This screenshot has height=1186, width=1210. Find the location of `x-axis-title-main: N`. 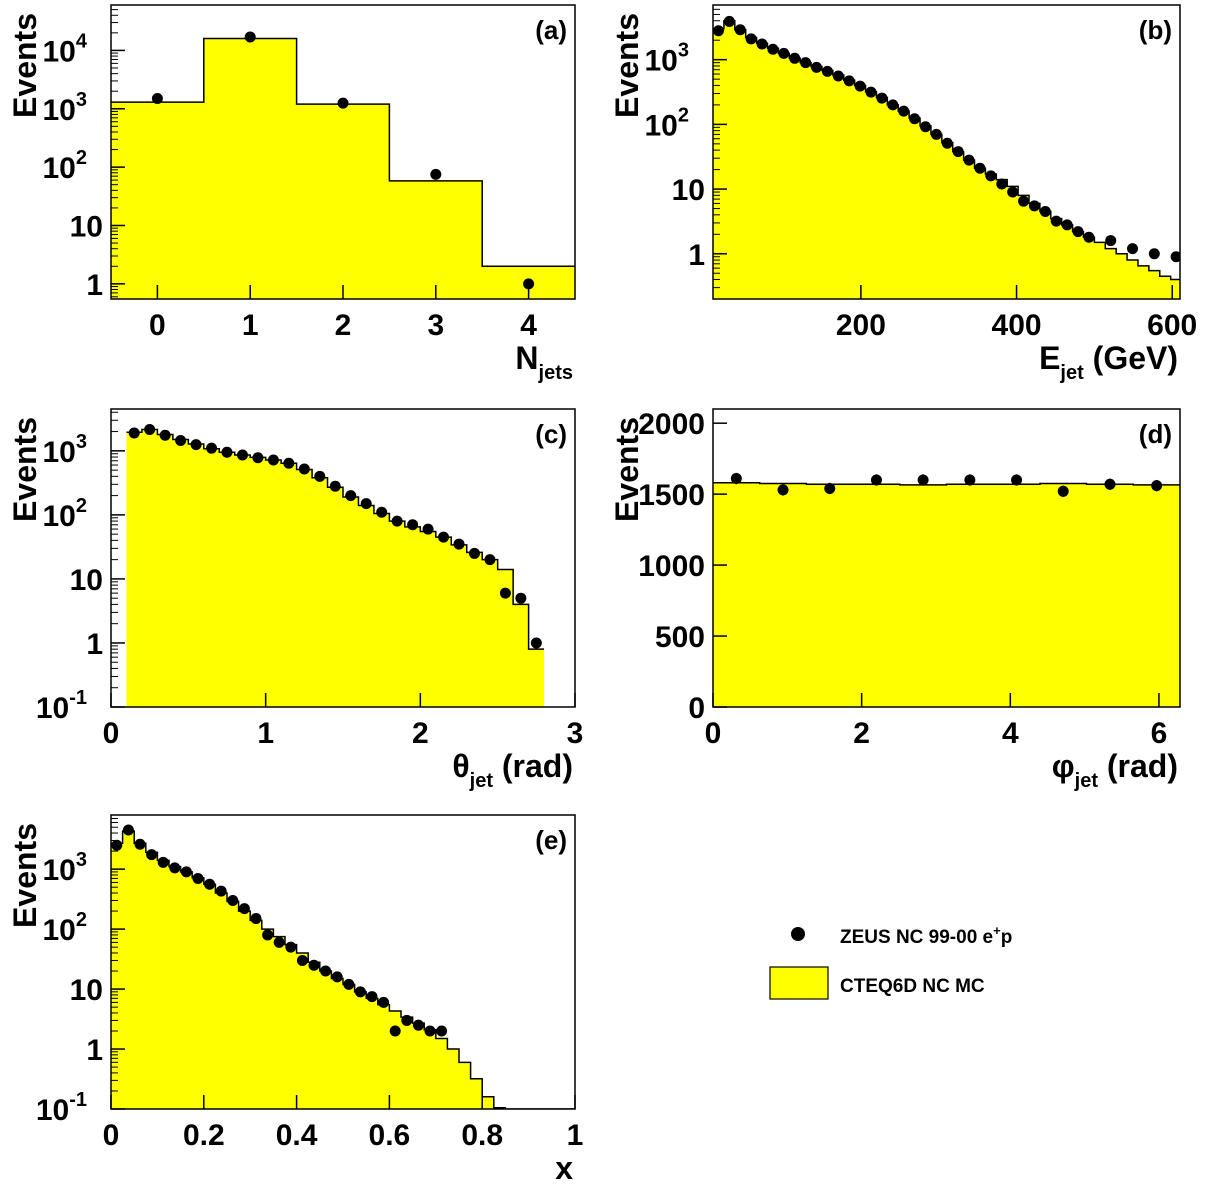

x-axis-title-main: N is located at coordinates (526, 358).